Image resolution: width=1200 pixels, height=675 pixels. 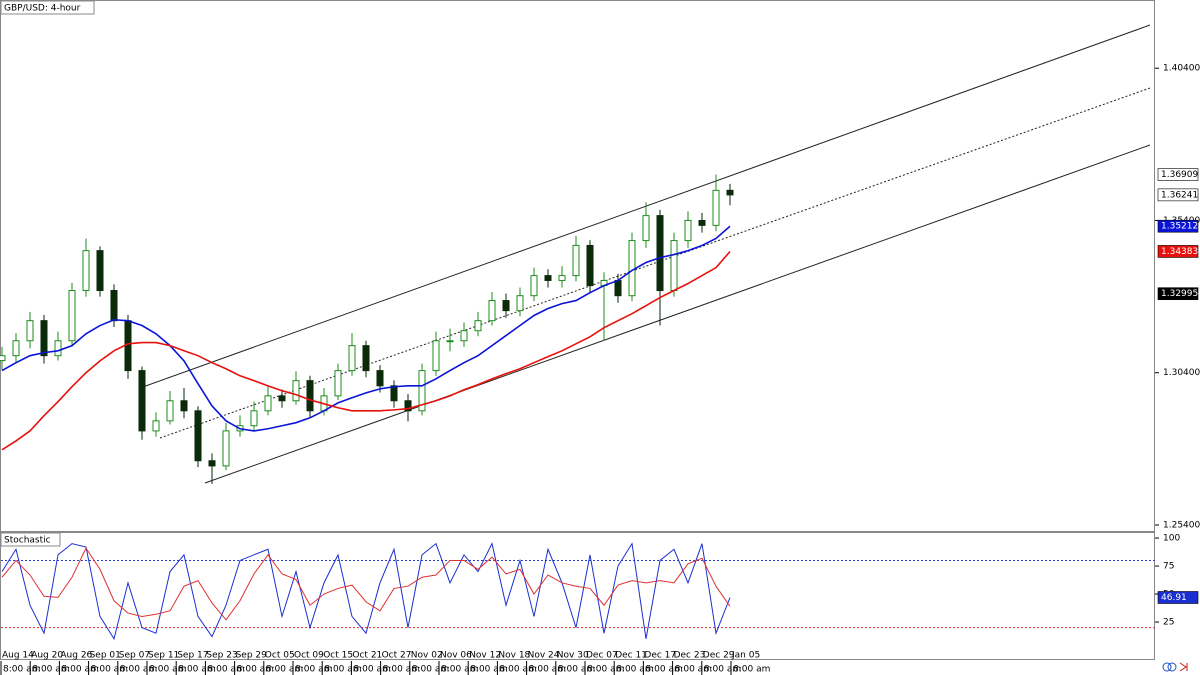 What do you see at coordinates (1168, 567) in the screenshot?
I see `y-tick-label: 75` at bounding box center [1168, 567].